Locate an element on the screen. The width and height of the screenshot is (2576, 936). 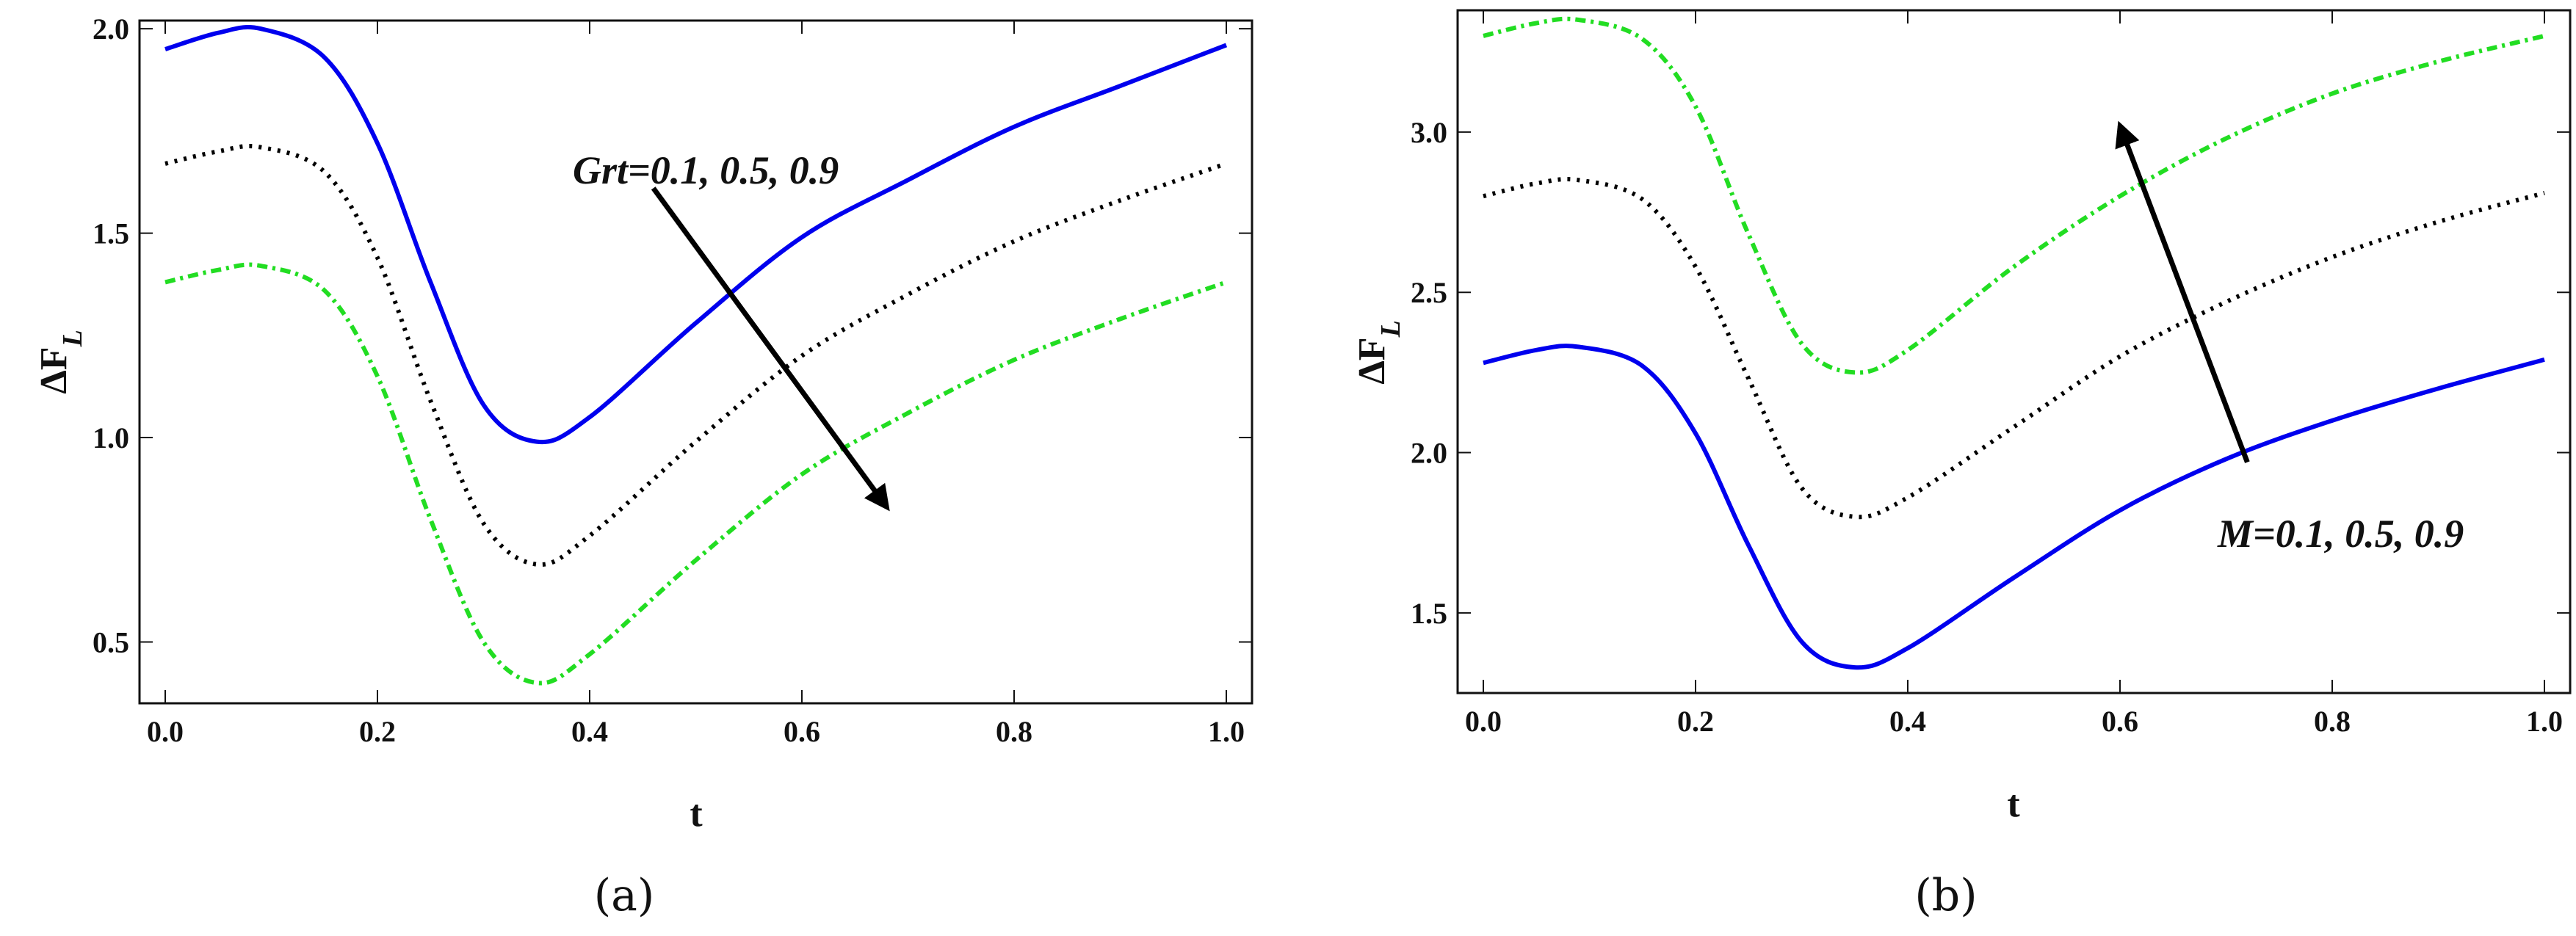
y-tick-label: 1.0 is located at coordinates (111, 437).